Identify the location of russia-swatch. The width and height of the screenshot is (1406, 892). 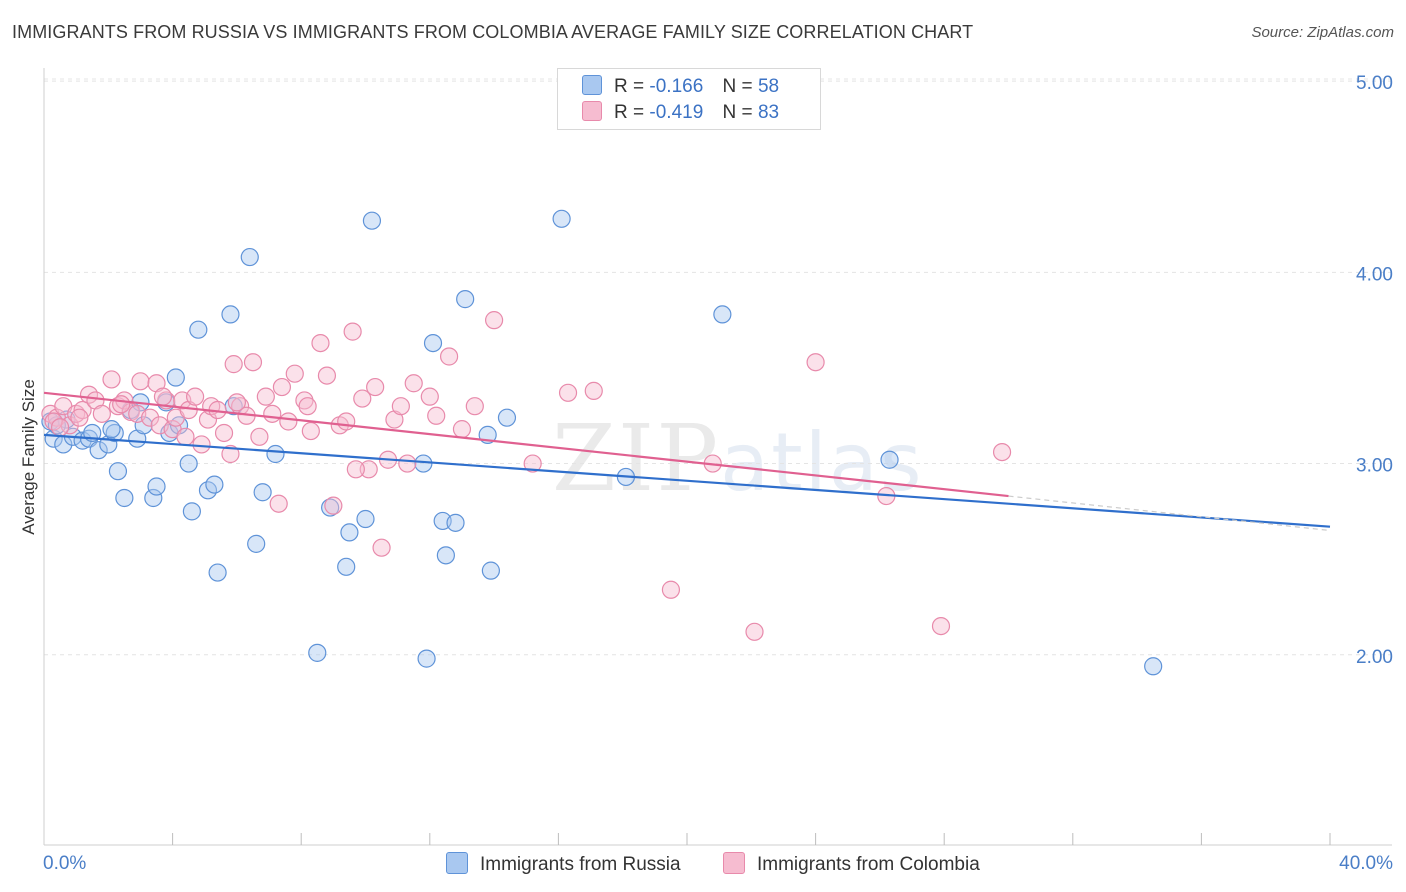
(592, 85).